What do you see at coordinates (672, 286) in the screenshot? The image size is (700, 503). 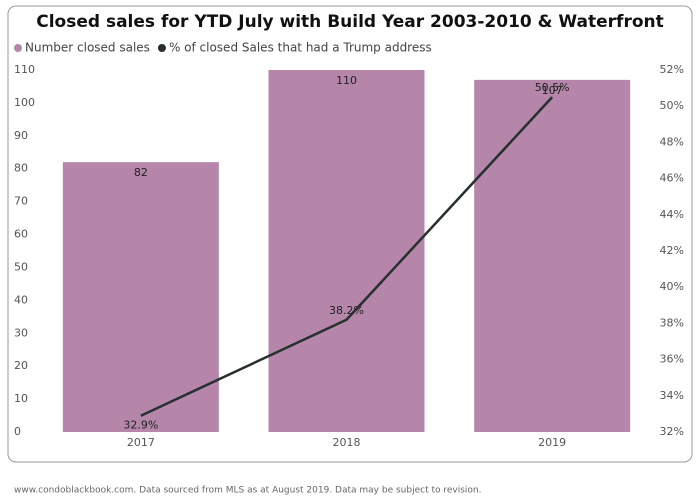 I see `y2-tick-label: 40%` at bounding box center [672, 286].